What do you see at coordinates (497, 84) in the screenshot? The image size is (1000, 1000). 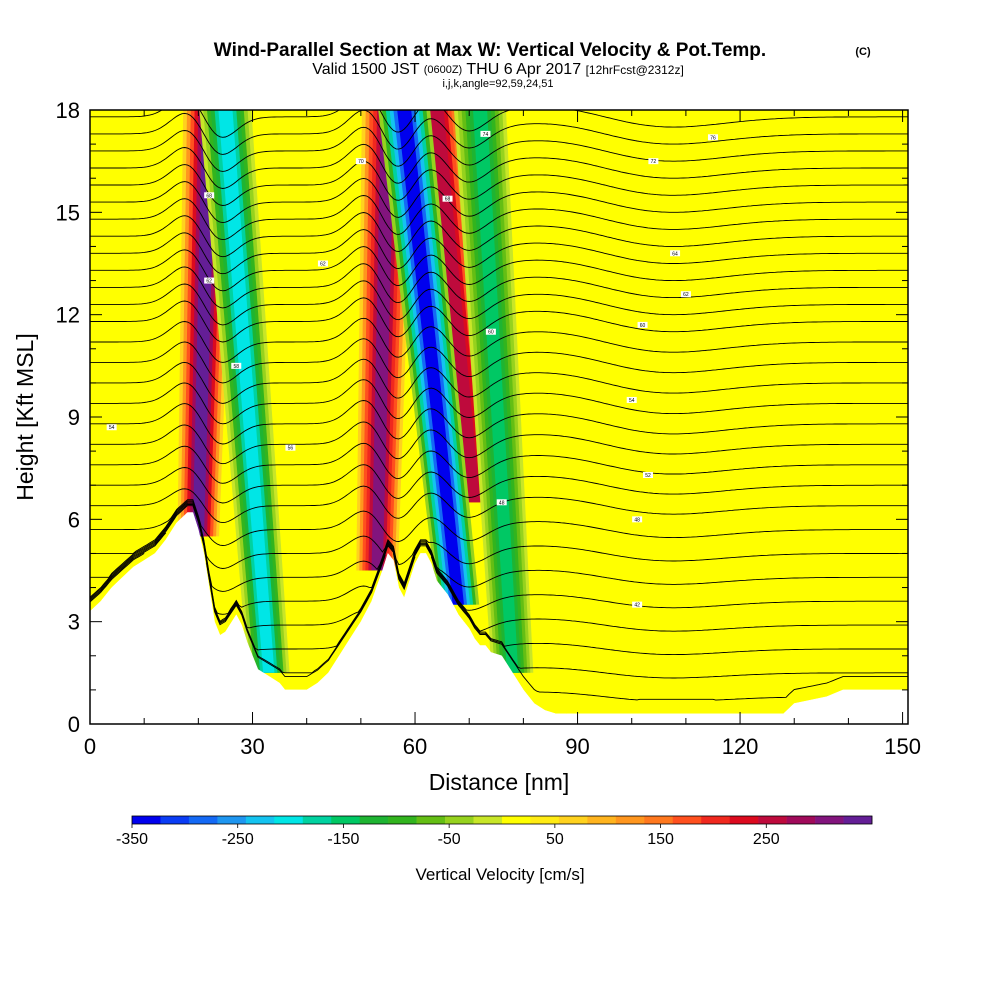 I see `grid-info: i,j,k,angle=92,59,24,51` at bounding box center [497, 84].